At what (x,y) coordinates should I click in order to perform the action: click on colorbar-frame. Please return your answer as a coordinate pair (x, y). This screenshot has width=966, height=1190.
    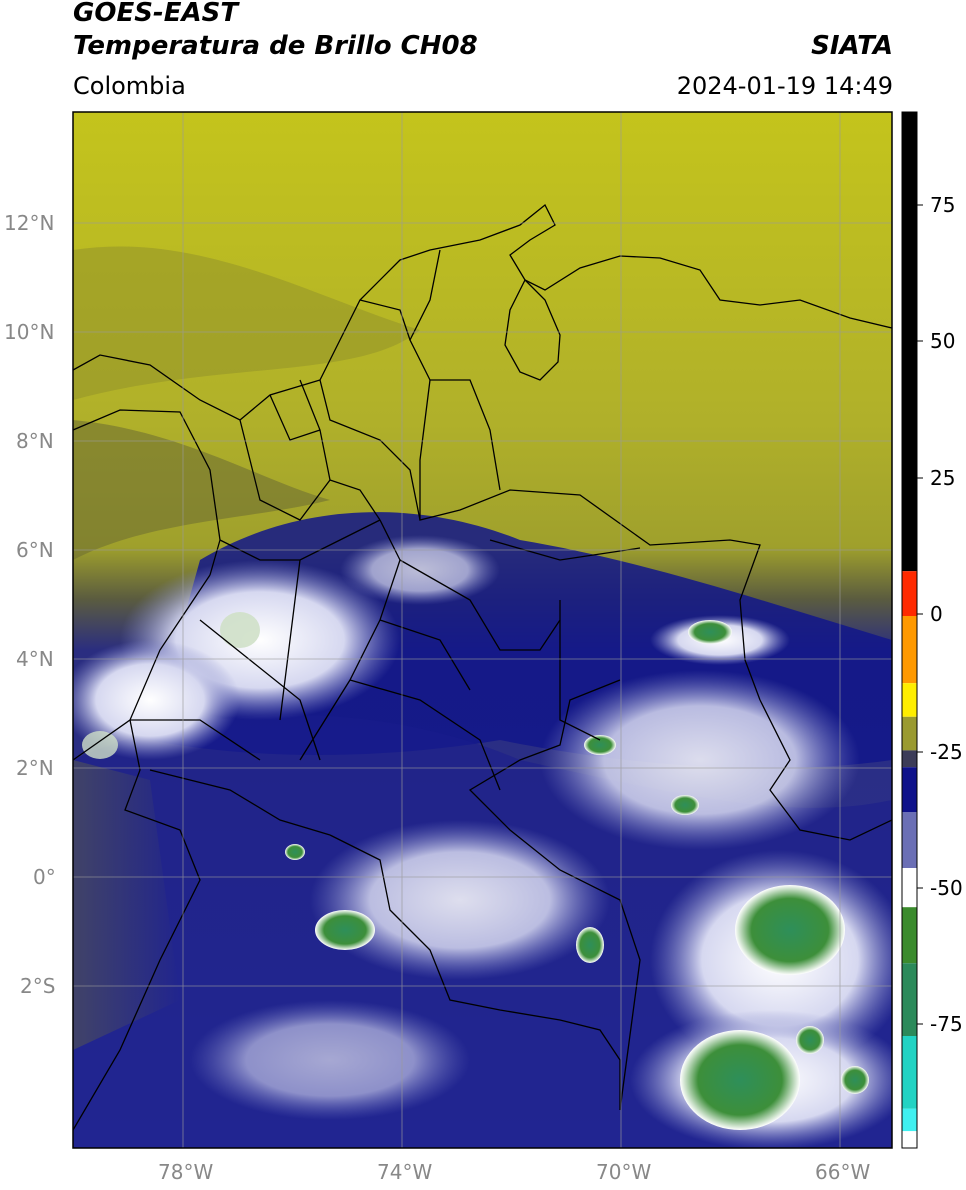
    Looking at the image, I should click on (909, 630).